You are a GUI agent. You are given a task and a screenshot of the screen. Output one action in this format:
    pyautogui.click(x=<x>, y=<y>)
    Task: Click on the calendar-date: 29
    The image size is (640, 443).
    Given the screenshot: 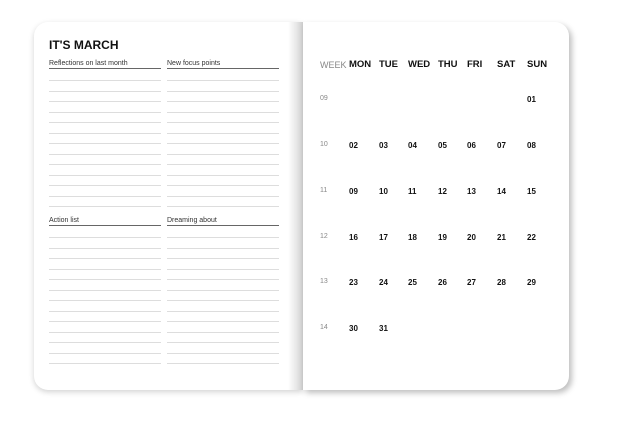 What is the action you would take?
    pyautogui.click(x=531, y=282)
    